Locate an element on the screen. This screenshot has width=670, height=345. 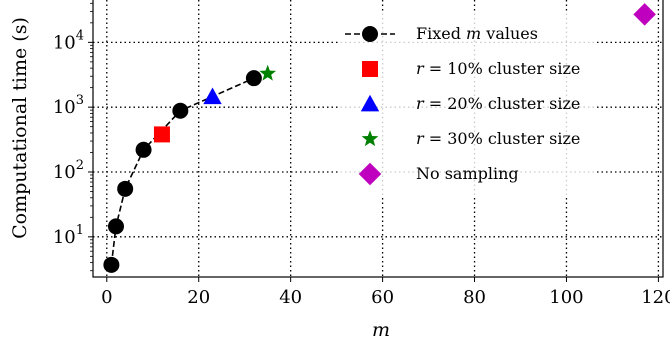
legend-label-1: r = 10% cluster size is located at coordinates (498, 68).